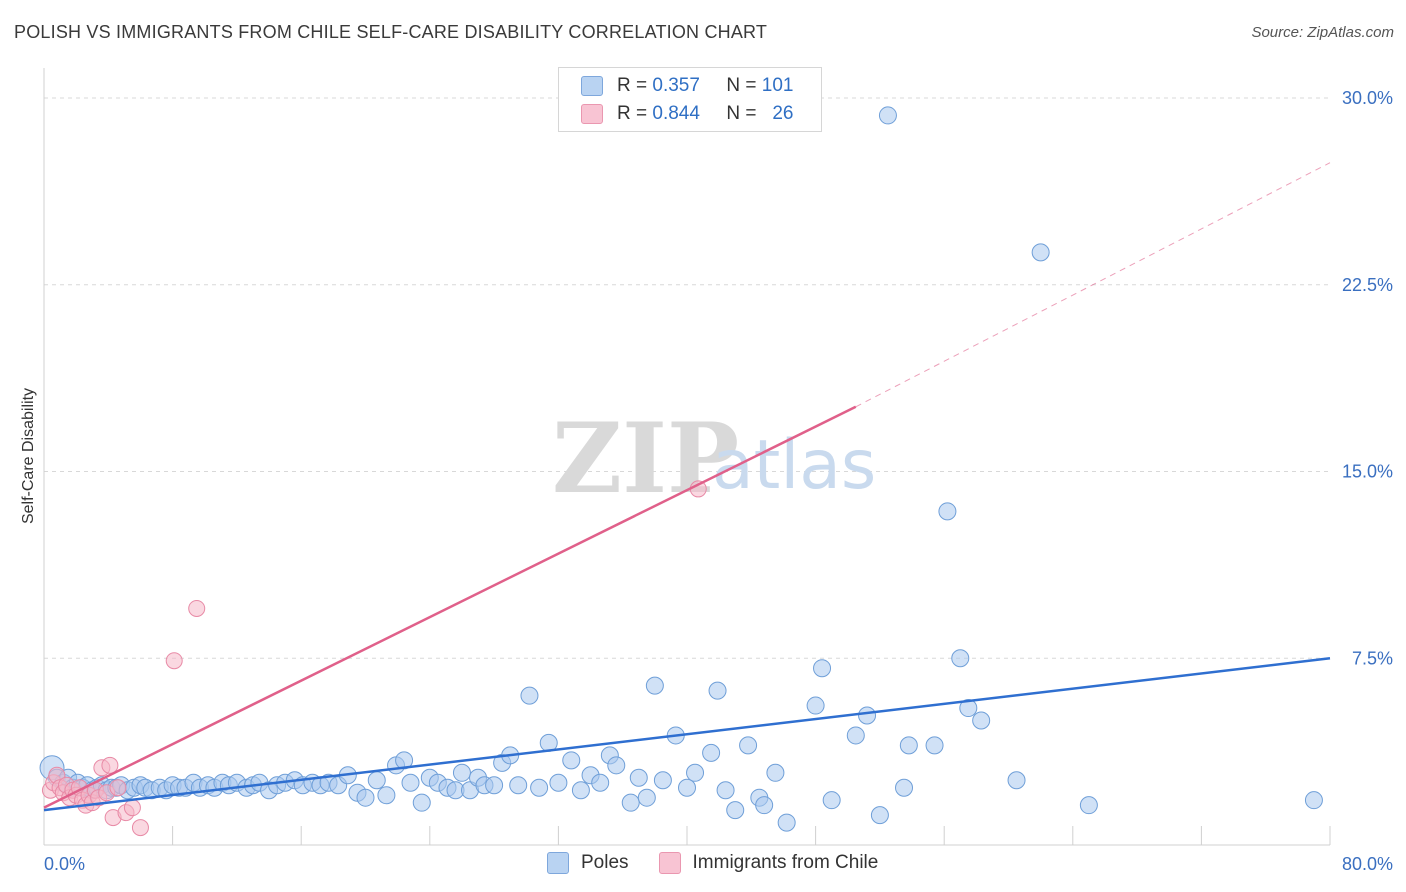 Image resolution: width=1406 pixels, height=892 pixels. Describe the element at coordinates (1322, 32) in the screenshot. I see `chart-source: Source: ZipAtlas.com` at that location.